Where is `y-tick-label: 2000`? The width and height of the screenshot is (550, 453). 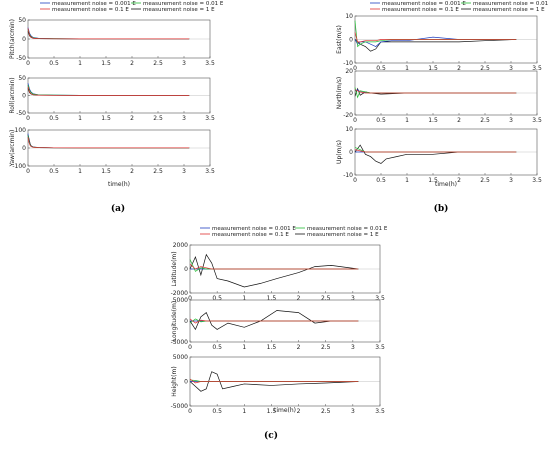
y-tick-label: 2000 is located at coordinates (180, 245).